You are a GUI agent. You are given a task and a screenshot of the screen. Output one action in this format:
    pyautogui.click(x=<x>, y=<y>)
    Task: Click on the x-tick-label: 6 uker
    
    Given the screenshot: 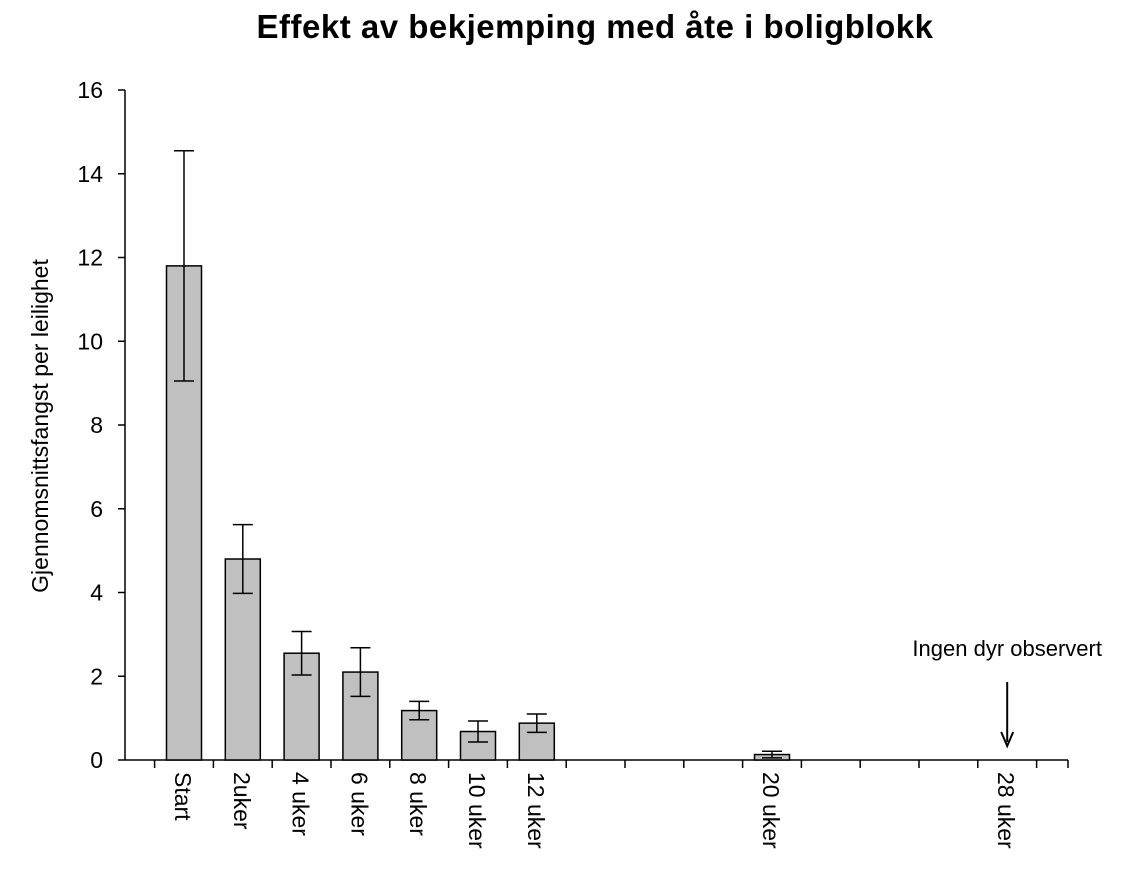 What is the action you would take?
    pyautogui.click(x=359, y=804)
    